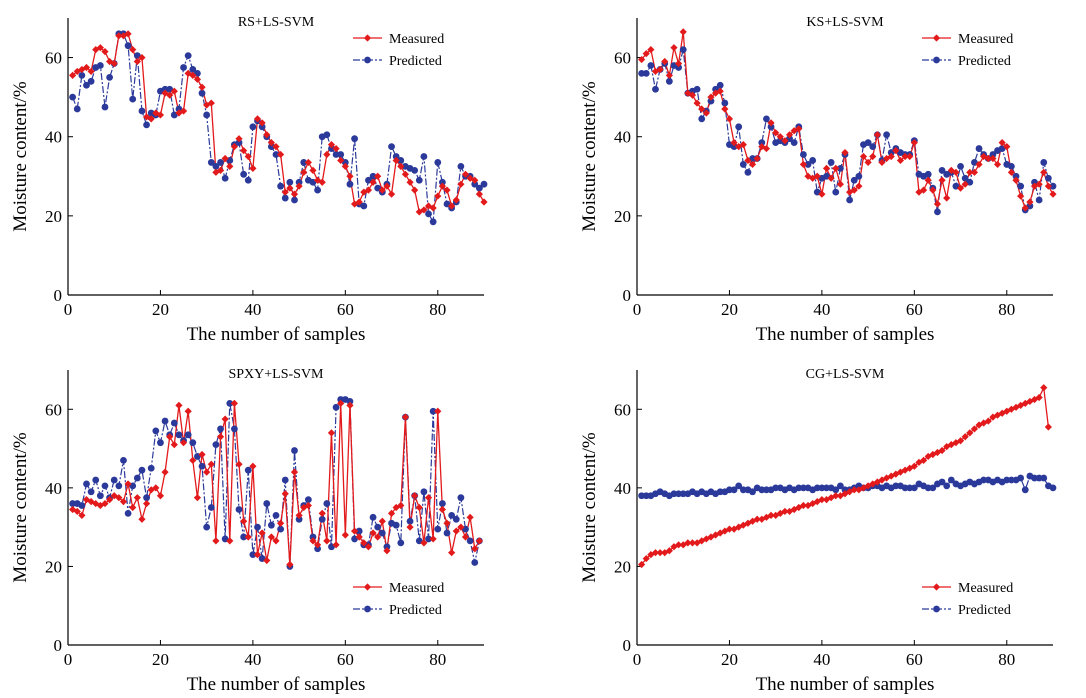 This screenshot has height=698, width=1086. Describe the element at coordinates (985, 39) in the screenshot. I see `legend-label-measured: Measured` at that location.